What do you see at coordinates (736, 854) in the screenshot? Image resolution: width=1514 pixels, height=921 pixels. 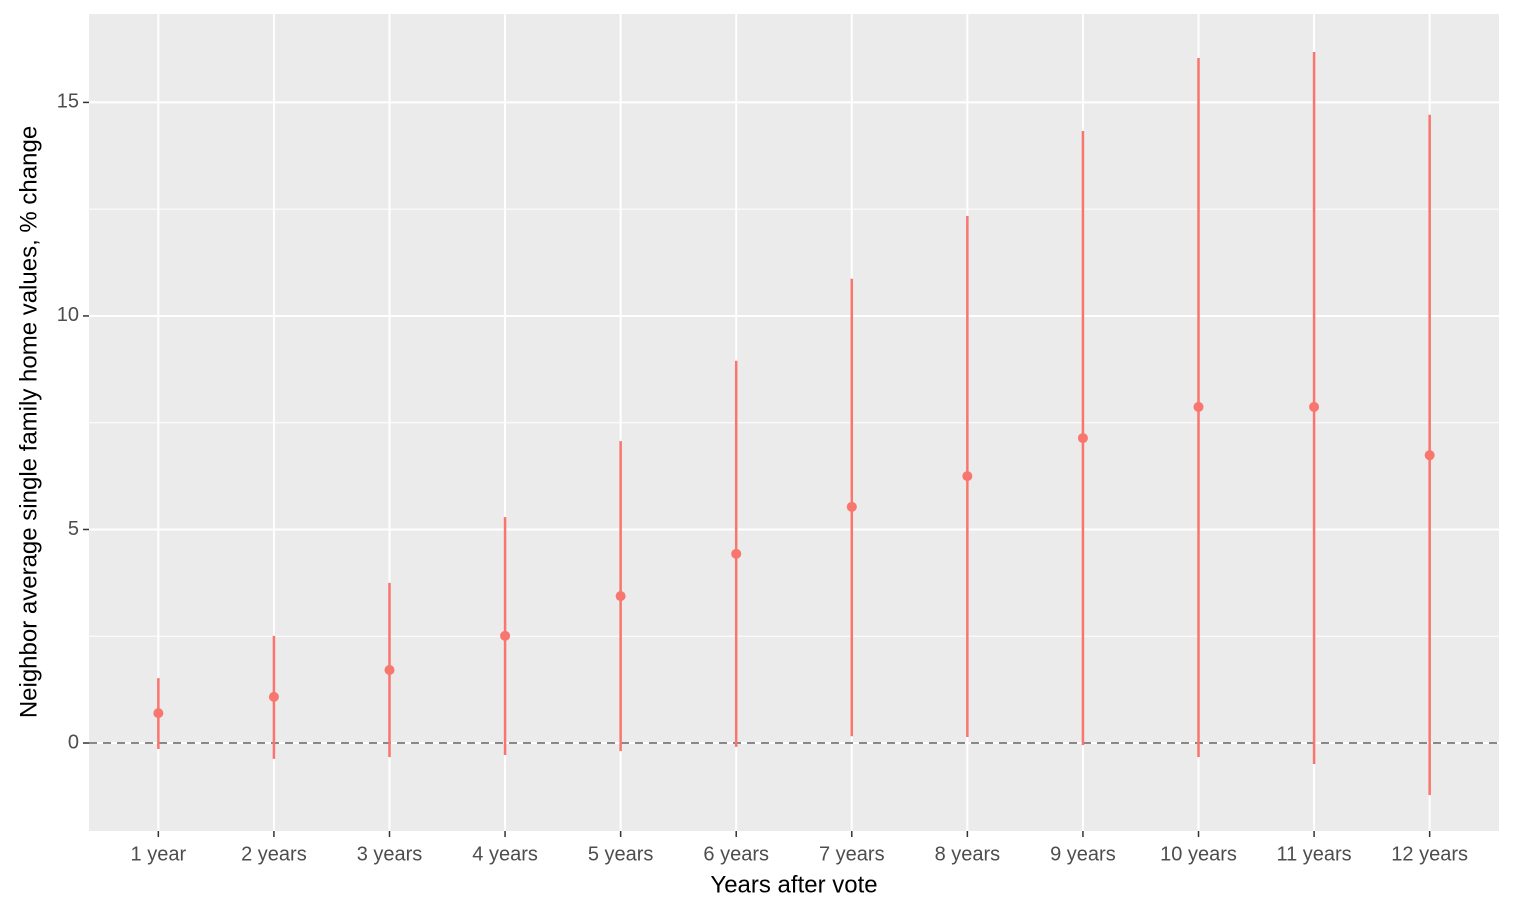 I see `x-tick-label: 6 years` at bounding box center [736, 854].